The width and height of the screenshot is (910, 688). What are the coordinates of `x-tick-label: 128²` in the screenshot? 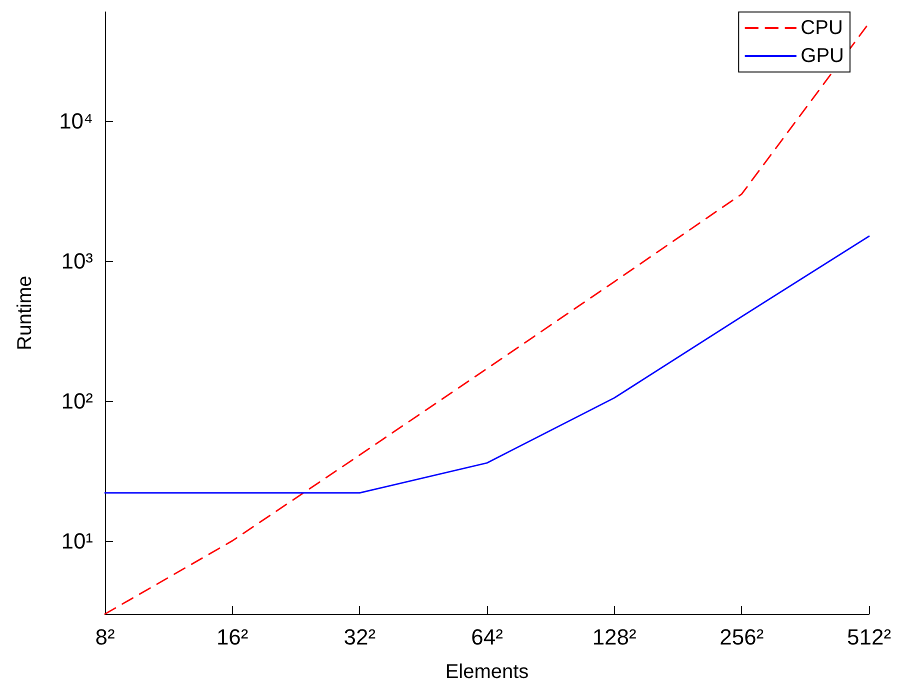 It's located at (614, 637).